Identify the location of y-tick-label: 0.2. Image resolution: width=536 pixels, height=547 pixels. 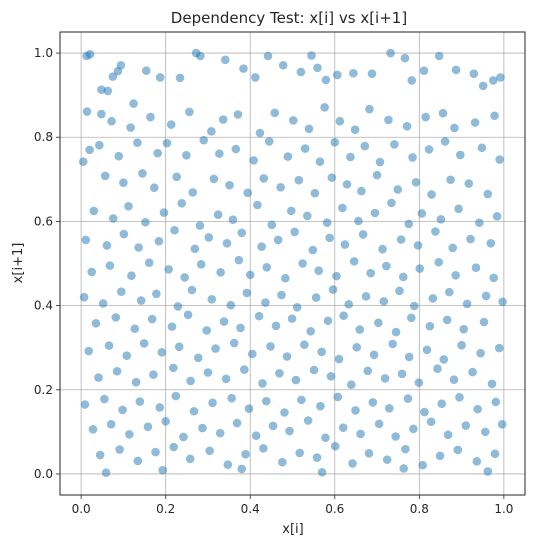
(43, 390).